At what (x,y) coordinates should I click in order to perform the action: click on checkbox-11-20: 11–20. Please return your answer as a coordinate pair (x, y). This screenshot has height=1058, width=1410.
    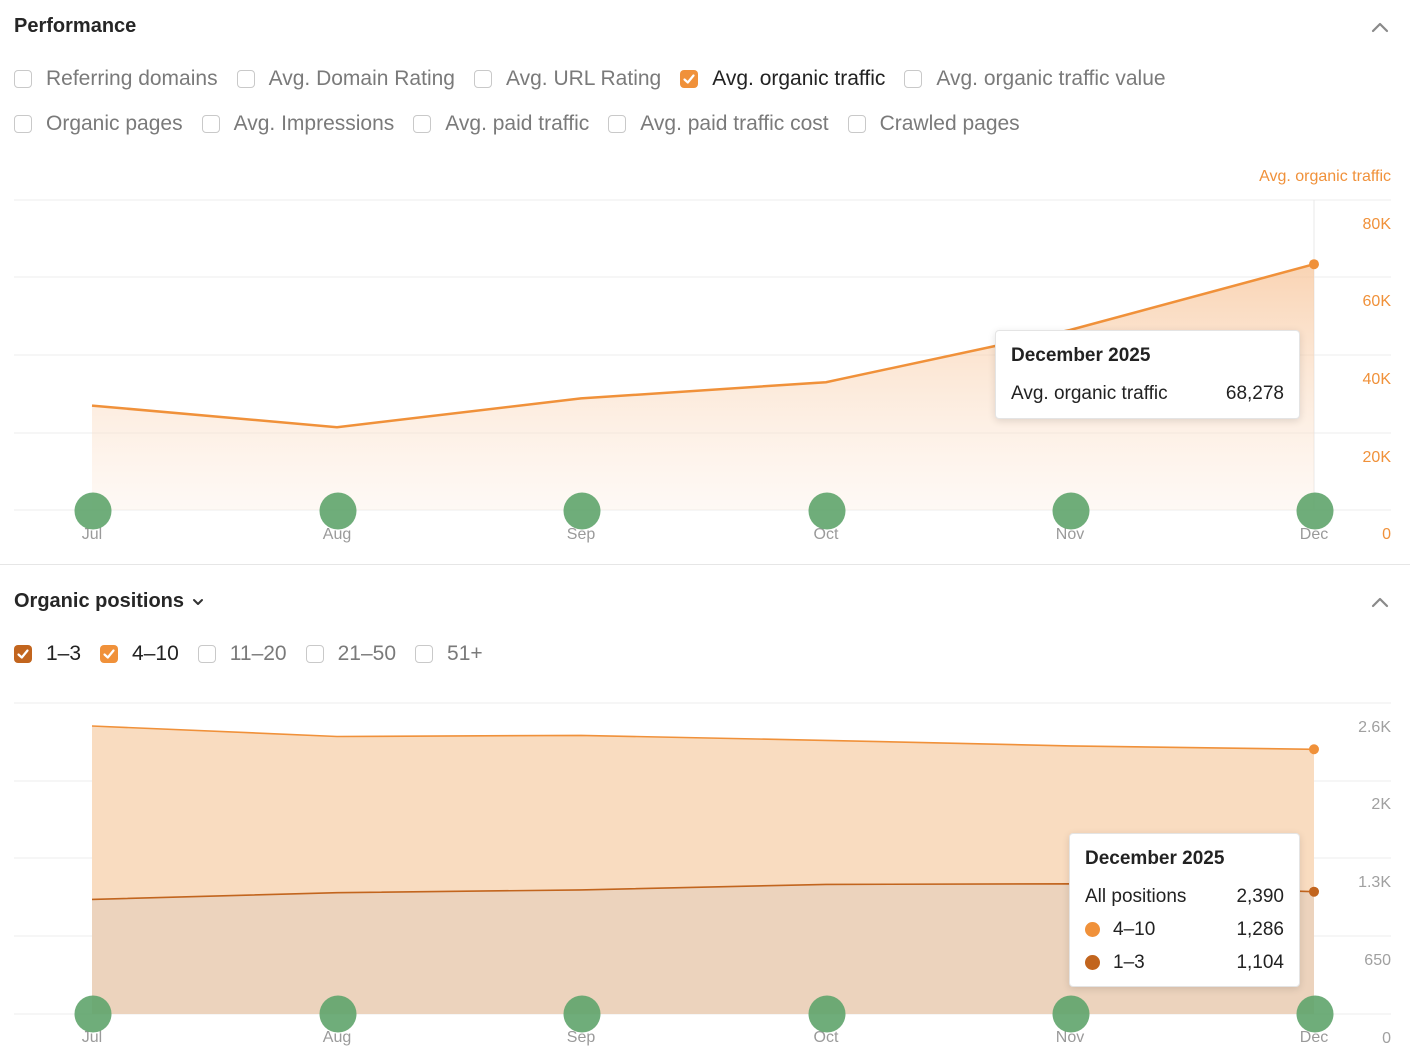
    Looking at the image, I should click on (242, 654).